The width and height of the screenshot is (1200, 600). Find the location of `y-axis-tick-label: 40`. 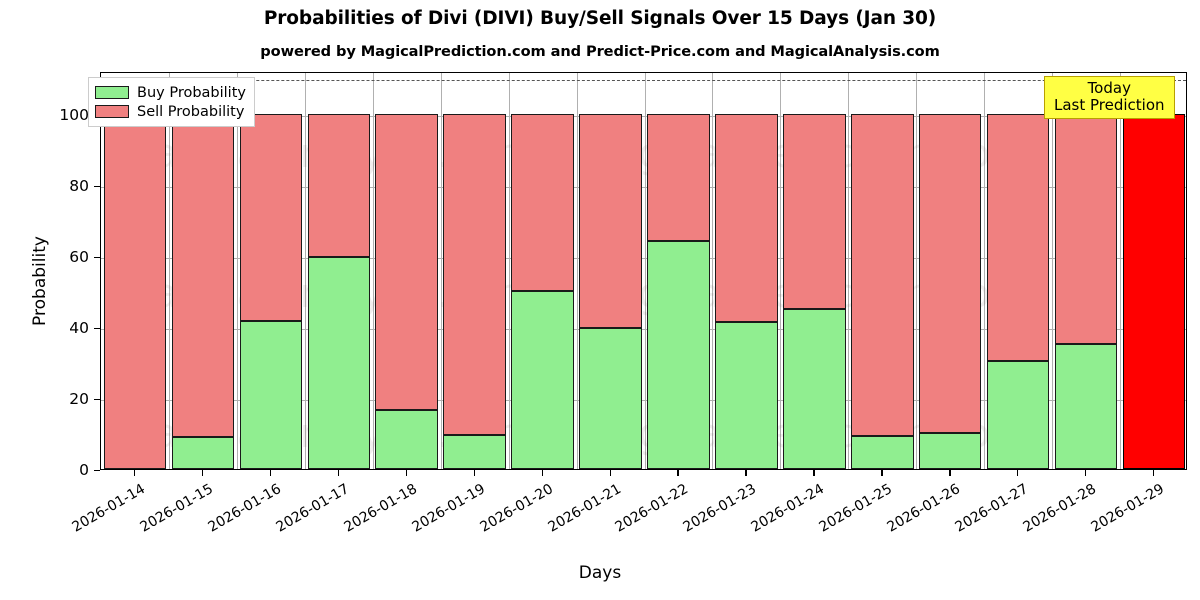

y-axis-tick-label: 40 is located at coordinates (79, 327).